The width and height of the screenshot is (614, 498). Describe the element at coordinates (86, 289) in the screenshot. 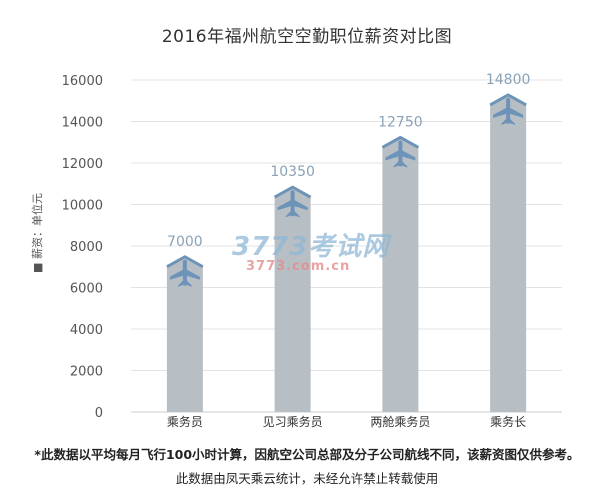

I see `y-tick-label: 6000` at that location.